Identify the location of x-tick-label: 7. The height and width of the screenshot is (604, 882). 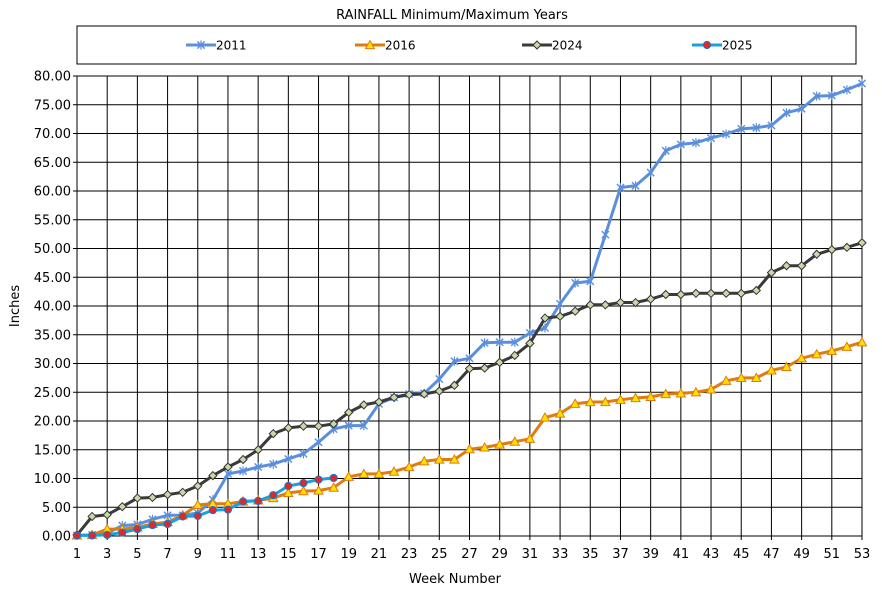
(167, 554).